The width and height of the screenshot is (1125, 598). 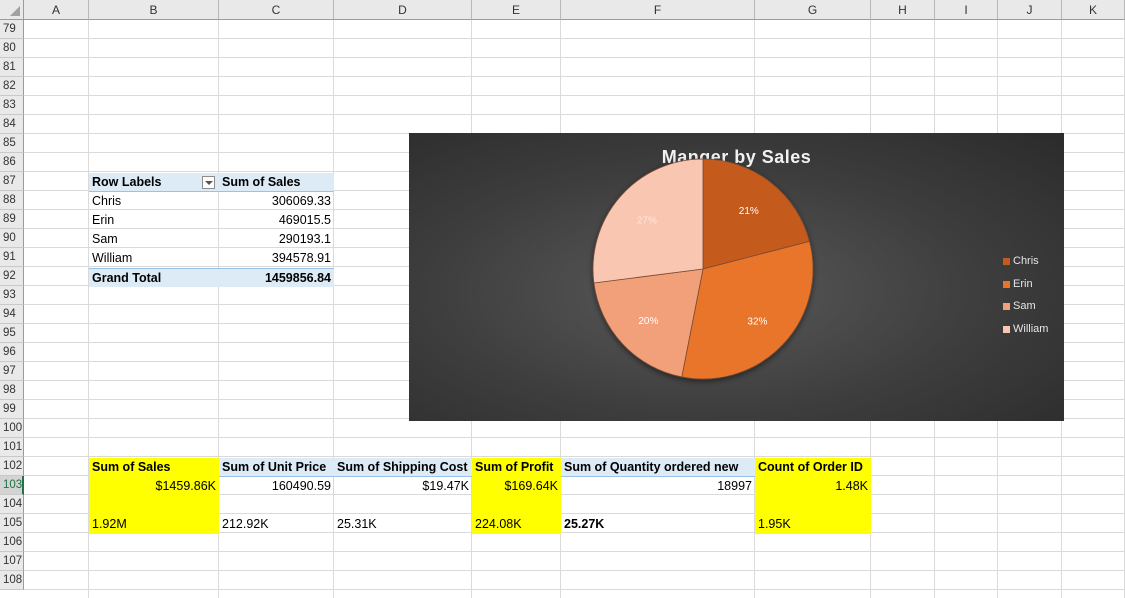 I want to click on legend-item-sam: Sam, so click(x=1025, y=311).